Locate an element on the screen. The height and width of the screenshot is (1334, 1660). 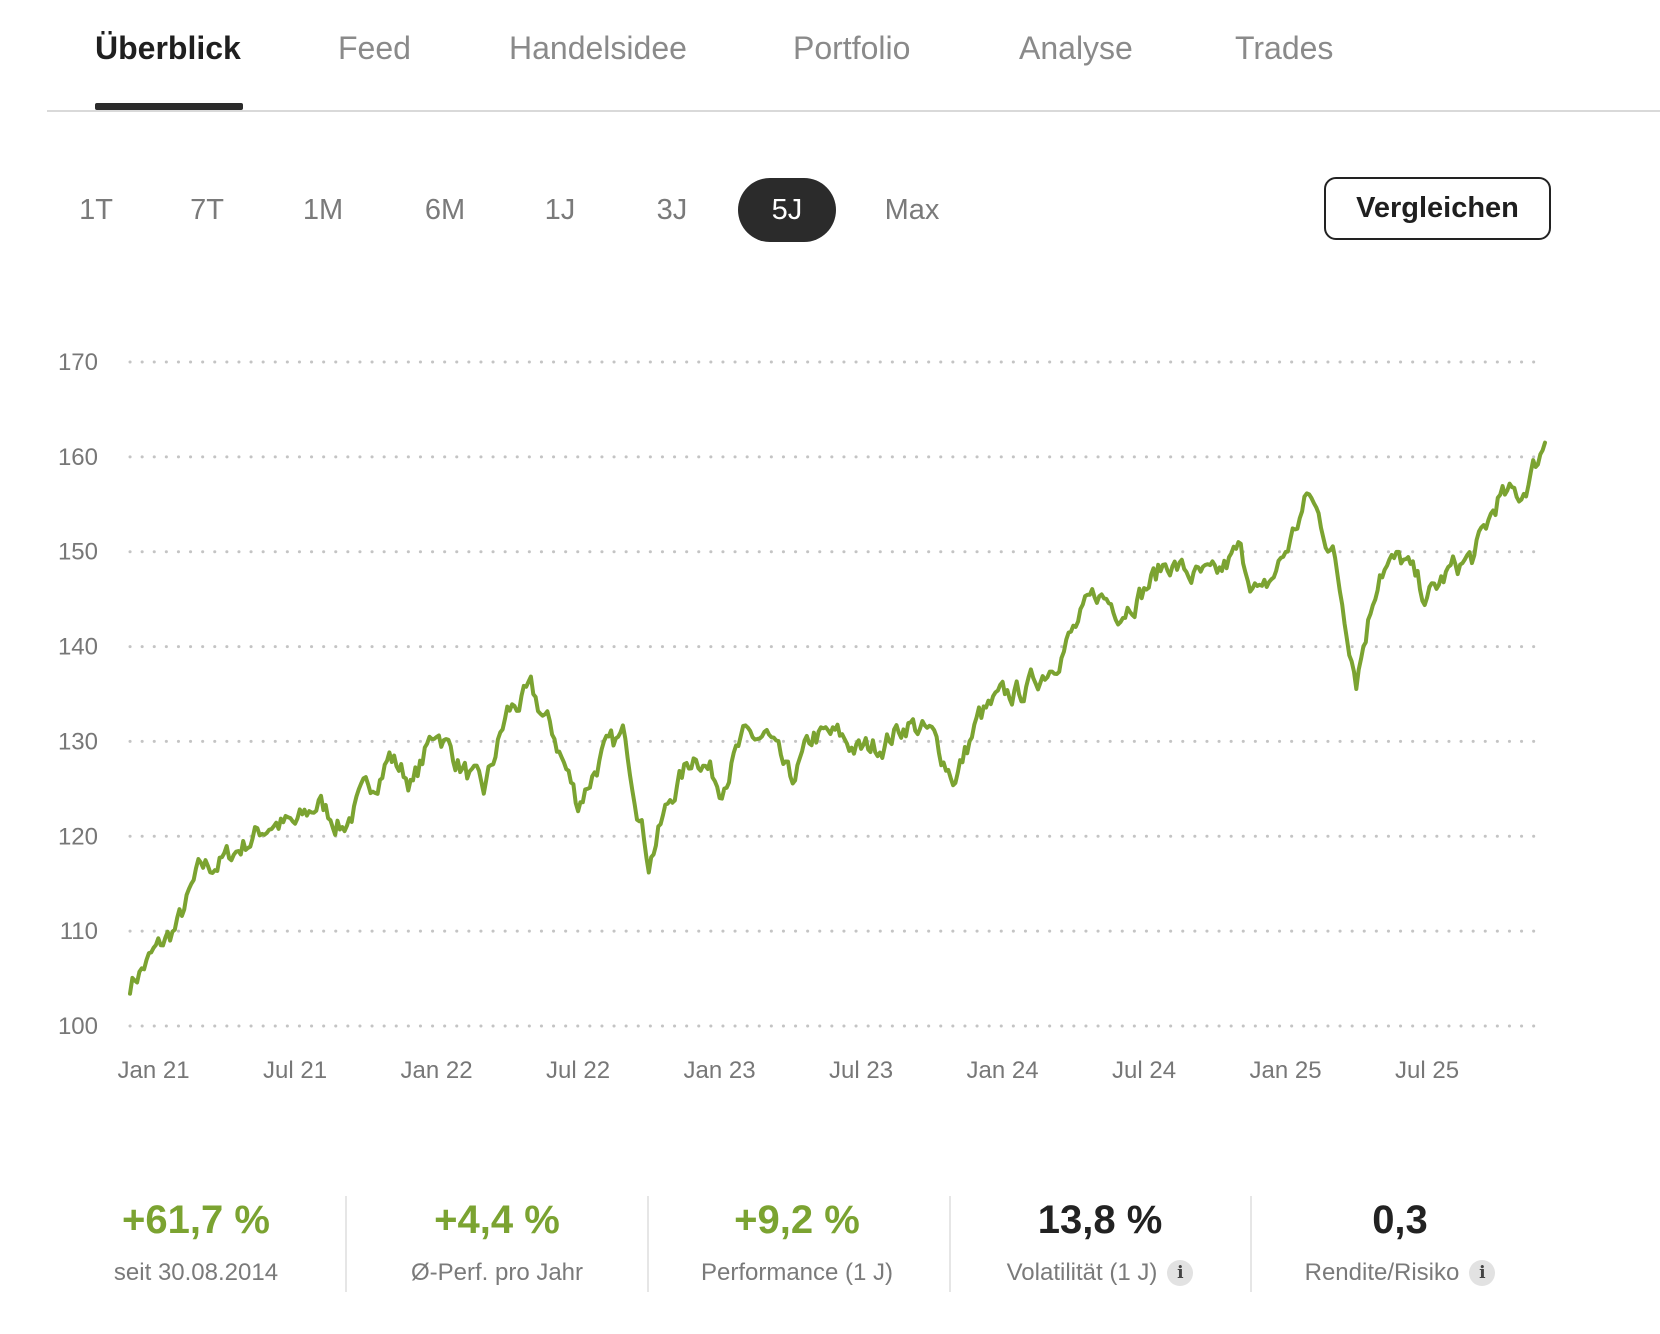
stat-label: Rendite/Risiko i is located at coordinates (1400, 1273).